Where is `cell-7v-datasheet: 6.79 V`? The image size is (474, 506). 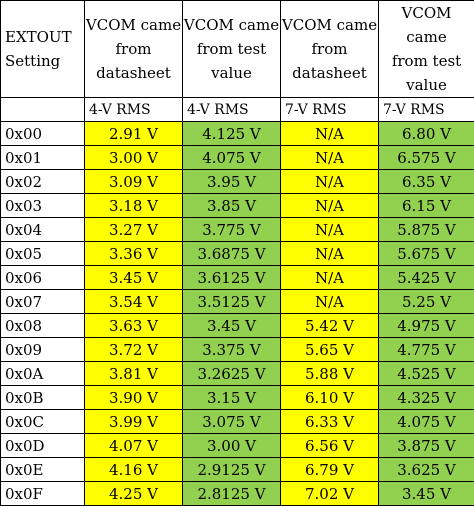
cell-7v-datasheet: 6.79 V is located at coordinates (330, 470).